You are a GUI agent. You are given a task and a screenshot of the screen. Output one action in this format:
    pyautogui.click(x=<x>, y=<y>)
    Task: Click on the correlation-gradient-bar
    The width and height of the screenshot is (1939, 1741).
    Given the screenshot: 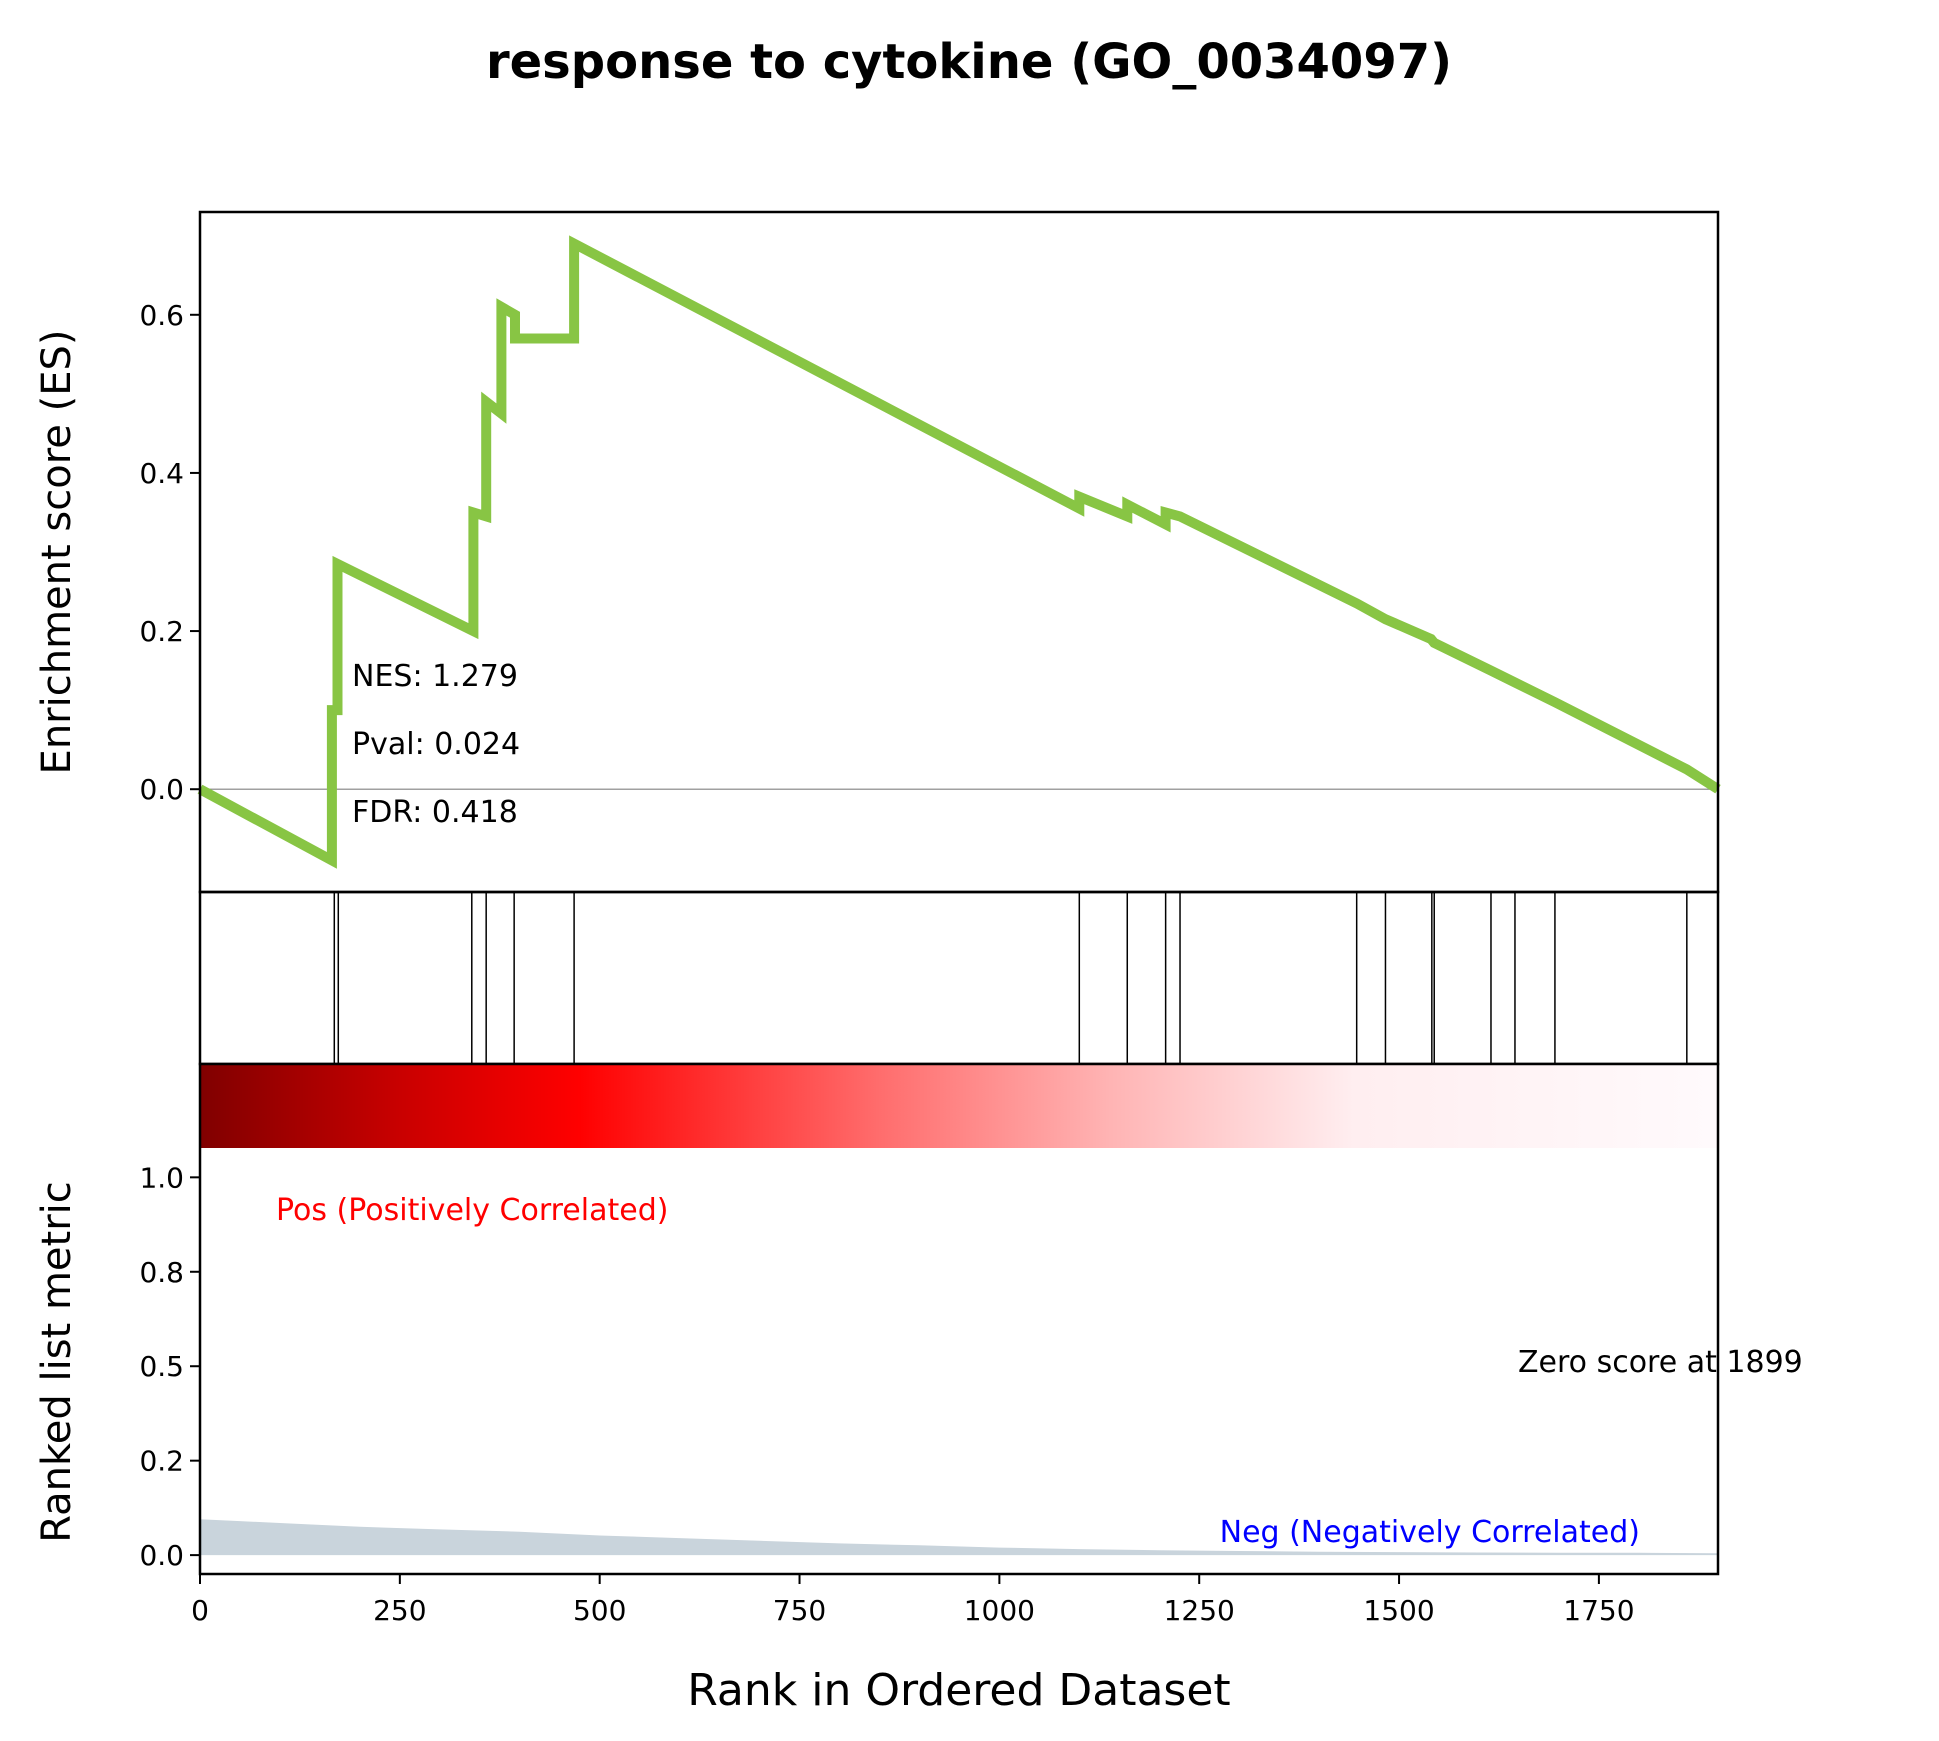 What is the action you would take?
    pyautogui.click(x=959, y=1106)
    